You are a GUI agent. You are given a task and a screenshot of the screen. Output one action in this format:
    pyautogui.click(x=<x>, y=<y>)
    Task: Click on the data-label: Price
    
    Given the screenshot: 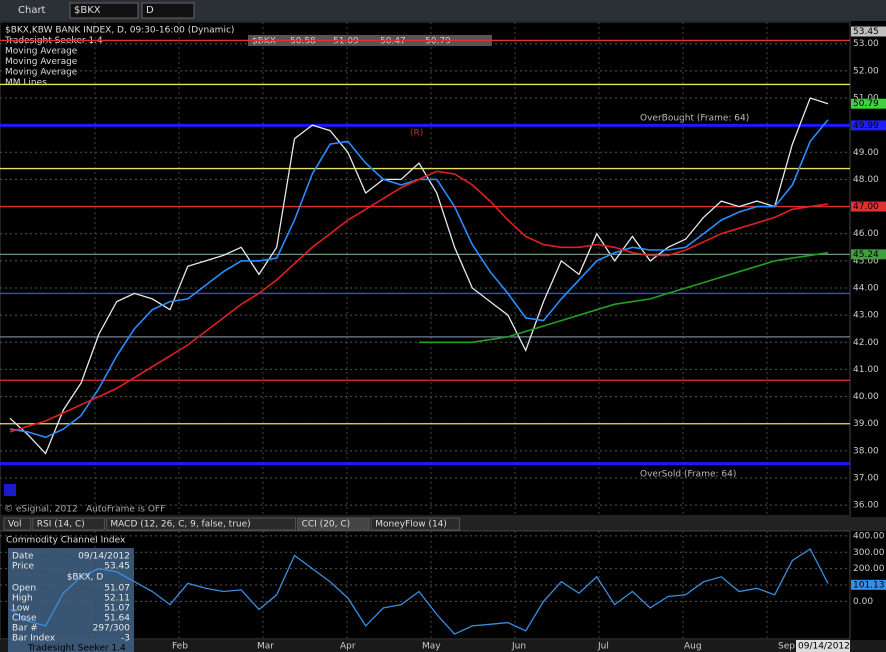 What is the action you would take?
    pyautogui.click(x=23, y=567)
    